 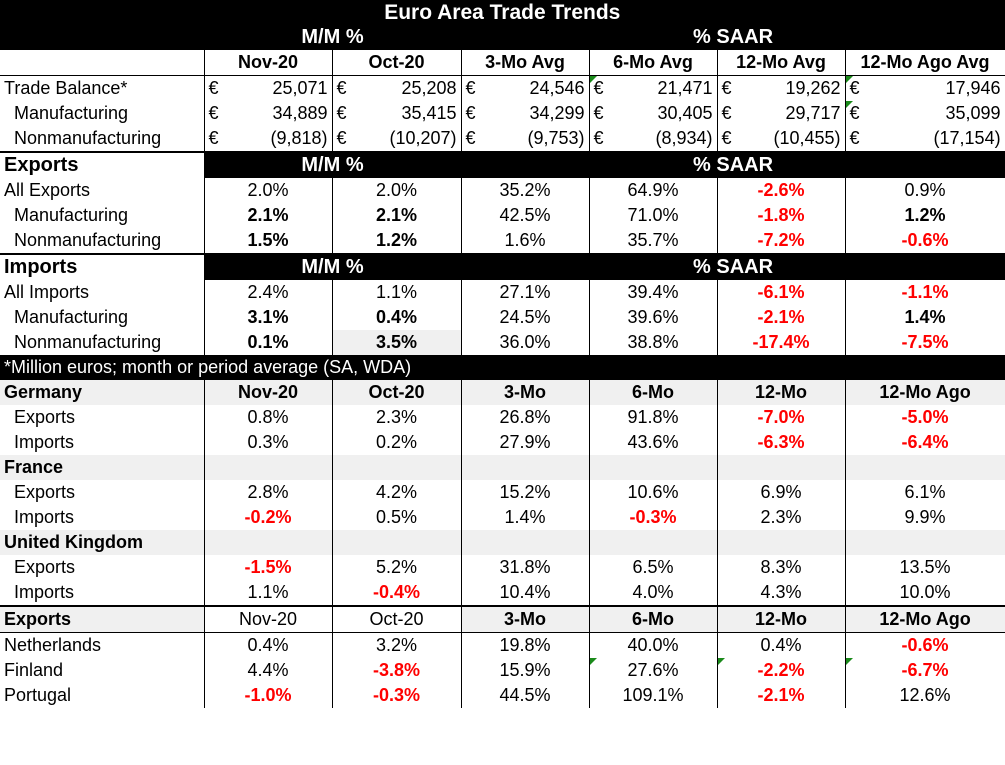 I want to click on value-cell: -2.1%, so click(x=781, y=695).